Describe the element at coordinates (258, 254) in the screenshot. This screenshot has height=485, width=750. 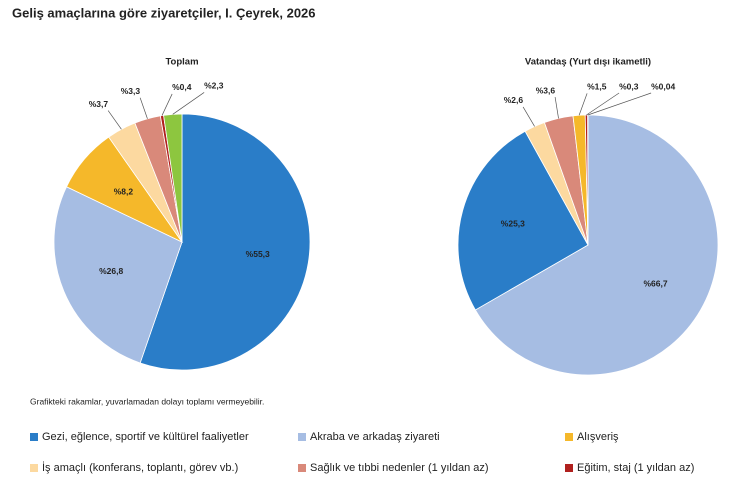
I see `slice-label: %55,3` at that location.